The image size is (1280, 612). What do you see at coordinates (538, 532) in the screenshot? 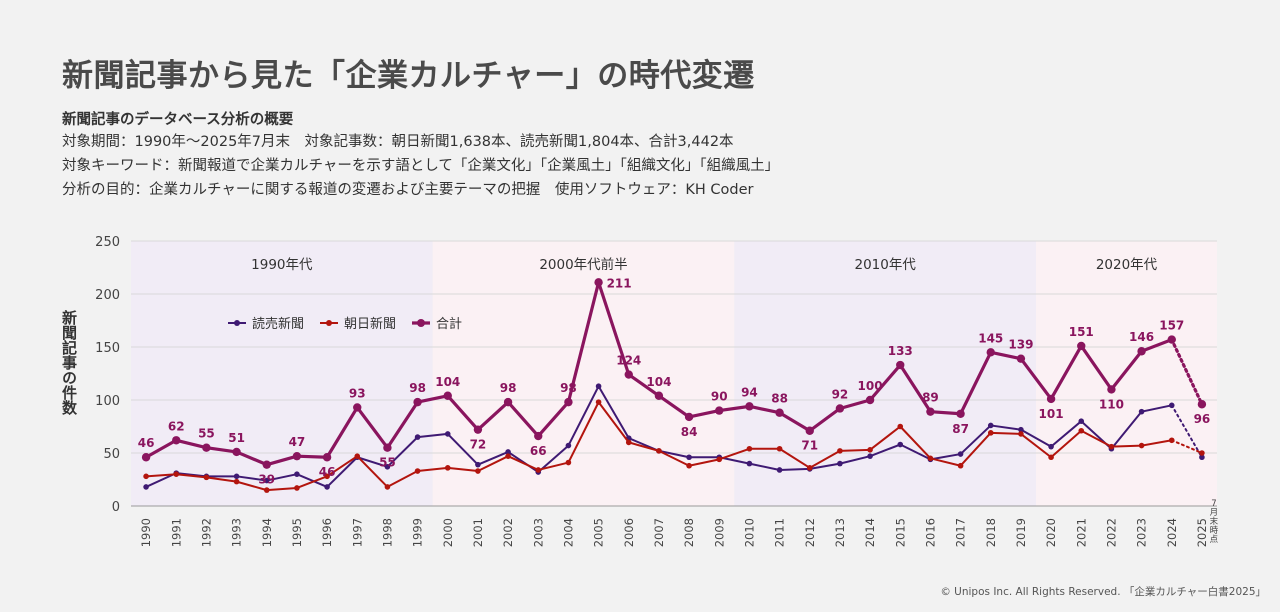
I see `x-tick-label: 2003` at bounding box center [538, 532].